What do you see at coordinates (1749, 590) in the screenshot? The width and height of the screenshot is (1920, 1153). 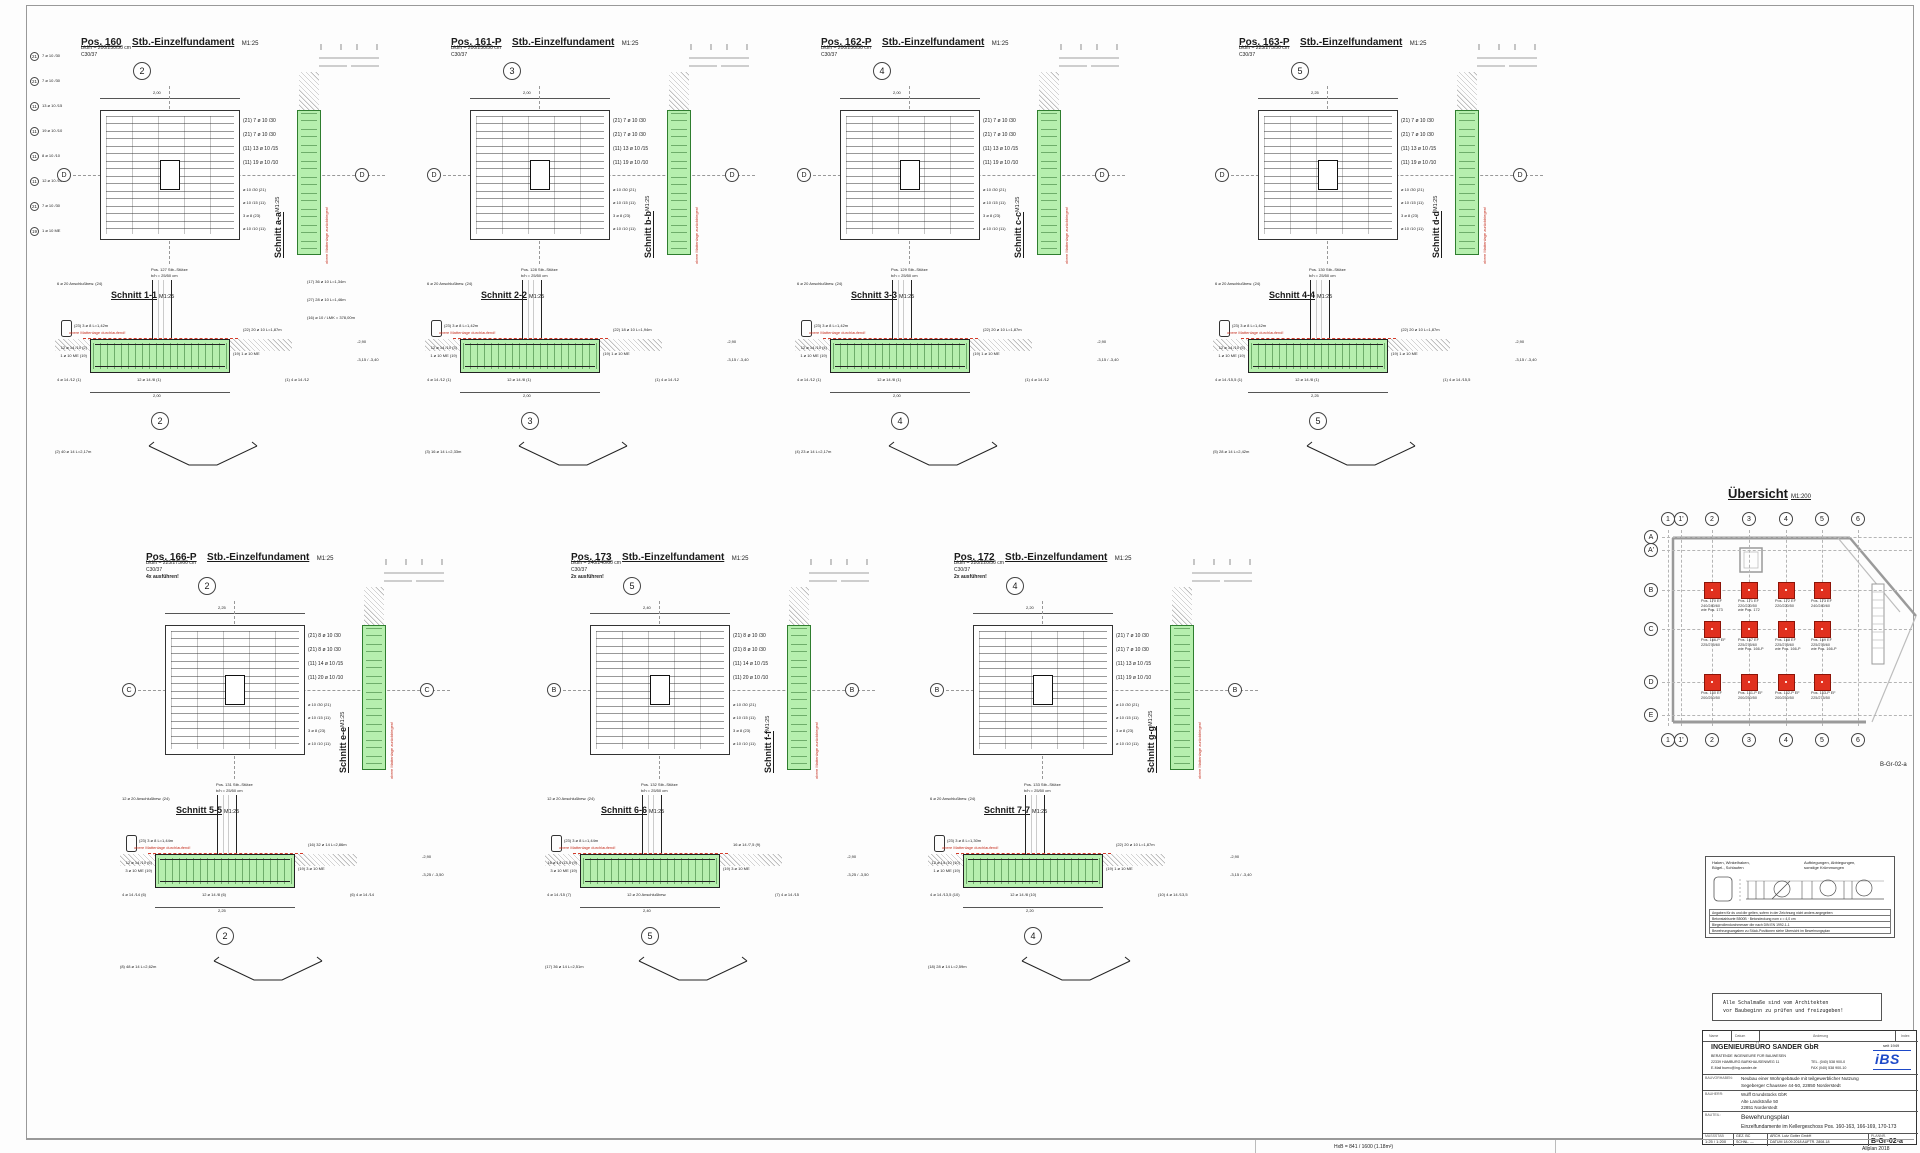 I see `foundation-square` at bounding box center [1749, 590].